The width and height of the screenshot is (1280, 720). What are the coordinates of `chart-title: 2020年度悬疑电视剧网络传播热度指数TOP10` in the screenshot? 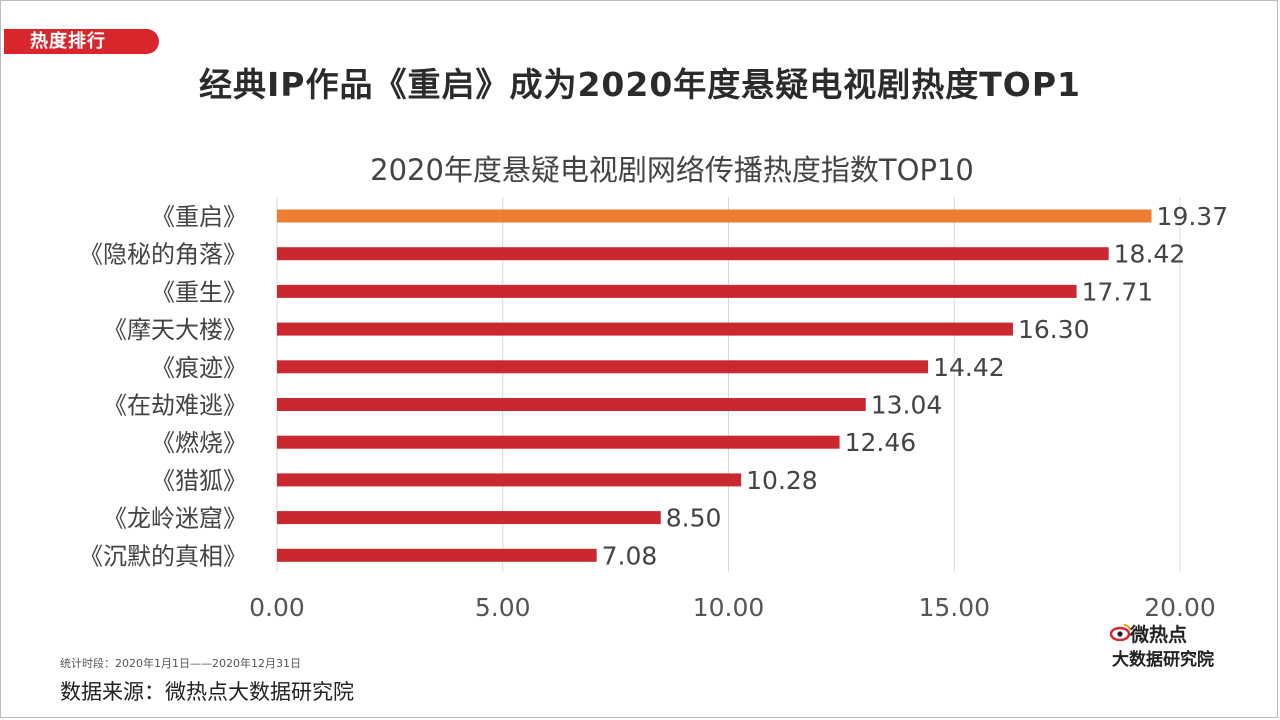 It's located at (672, 170).